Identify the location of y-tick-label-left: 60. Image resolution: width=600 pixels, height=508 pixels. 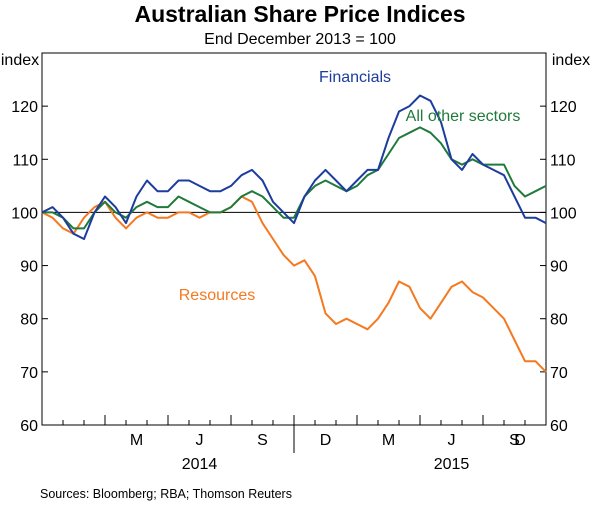
(29, 426).